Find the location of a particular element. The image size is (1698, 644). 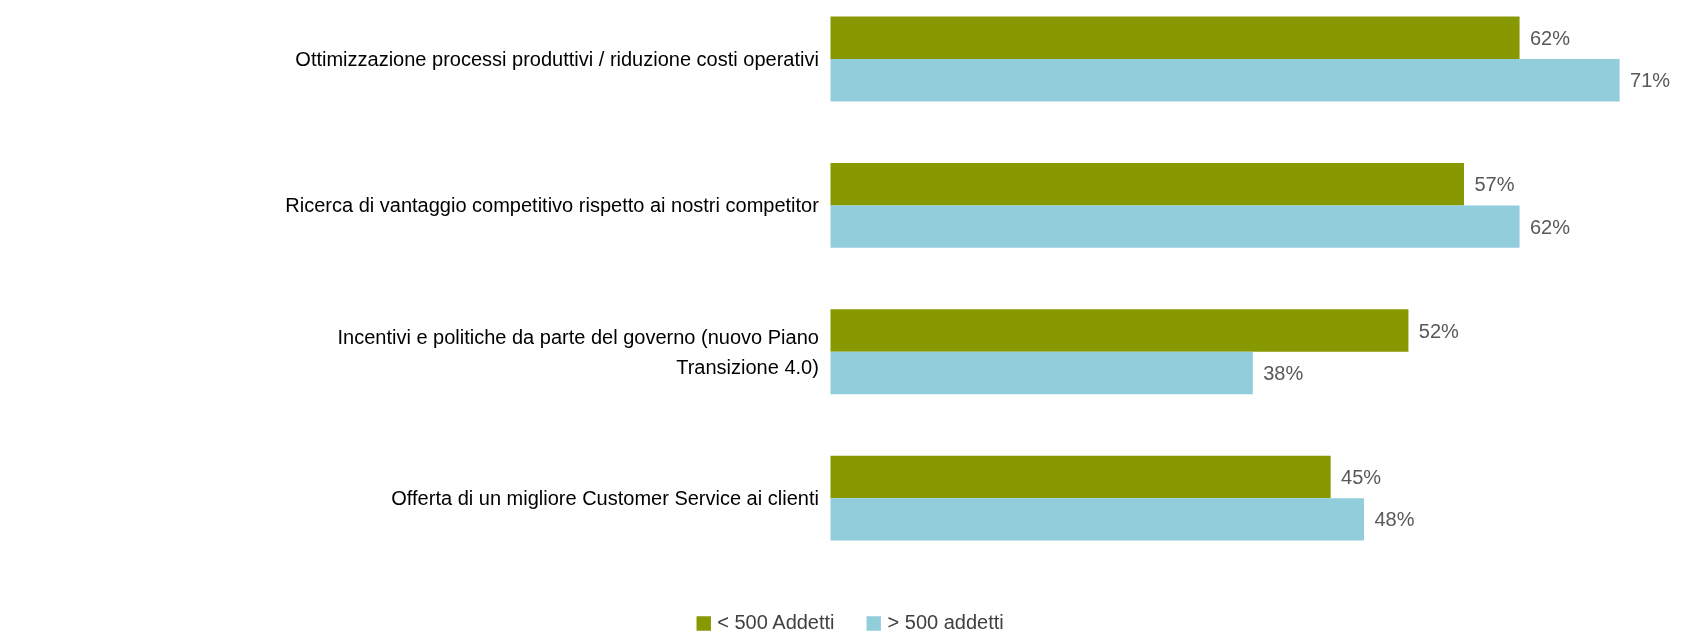

data-label: 38% is located at coordinates (1283, 373).